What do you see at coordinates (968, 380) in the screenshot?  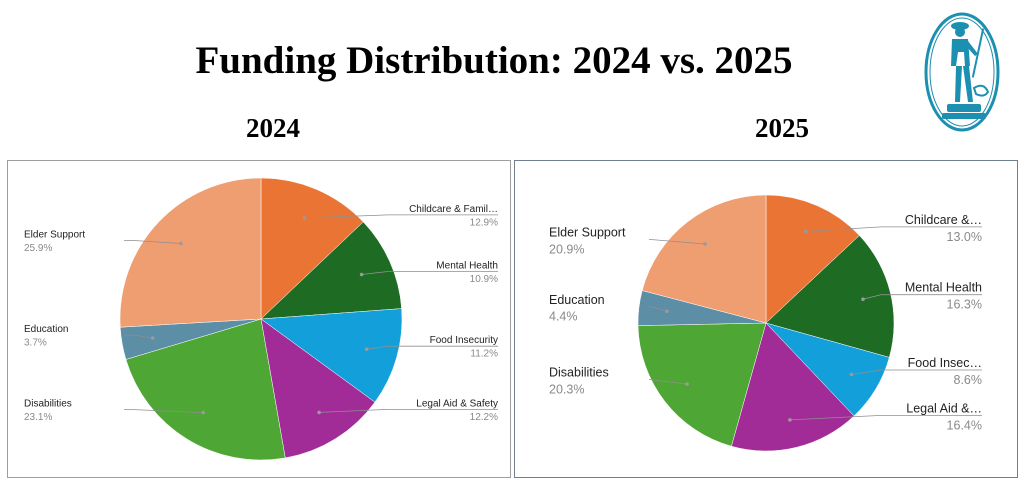 I see `slice-percent: 8.6%` at bounding box center [968, 380].